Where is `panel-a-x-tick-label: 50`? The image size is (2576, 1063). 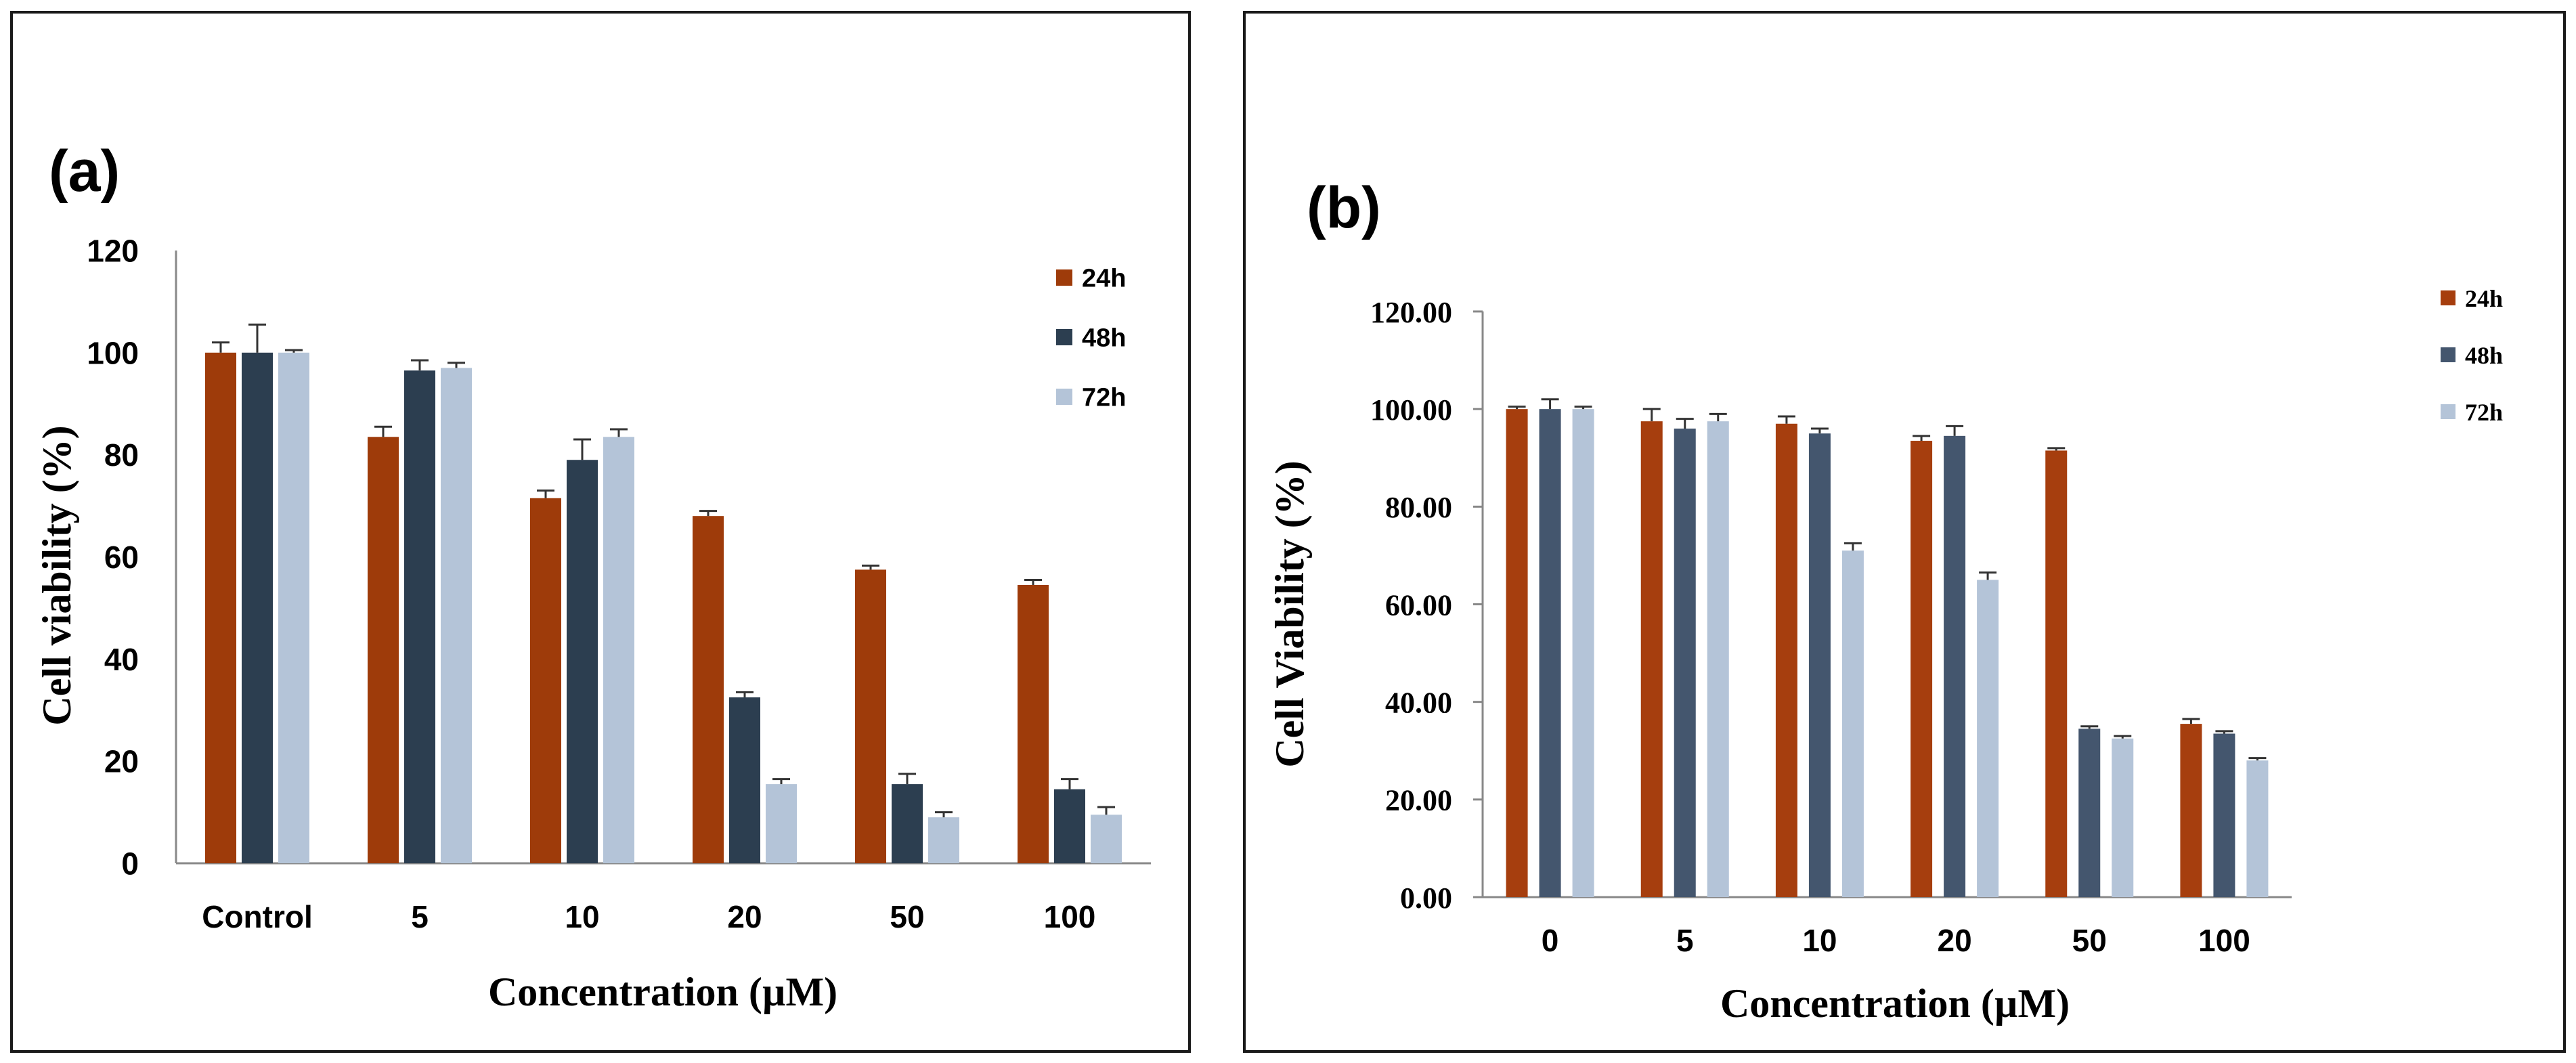 panel-a-x-tick-label: 50 is located at coordinates (907, 916).